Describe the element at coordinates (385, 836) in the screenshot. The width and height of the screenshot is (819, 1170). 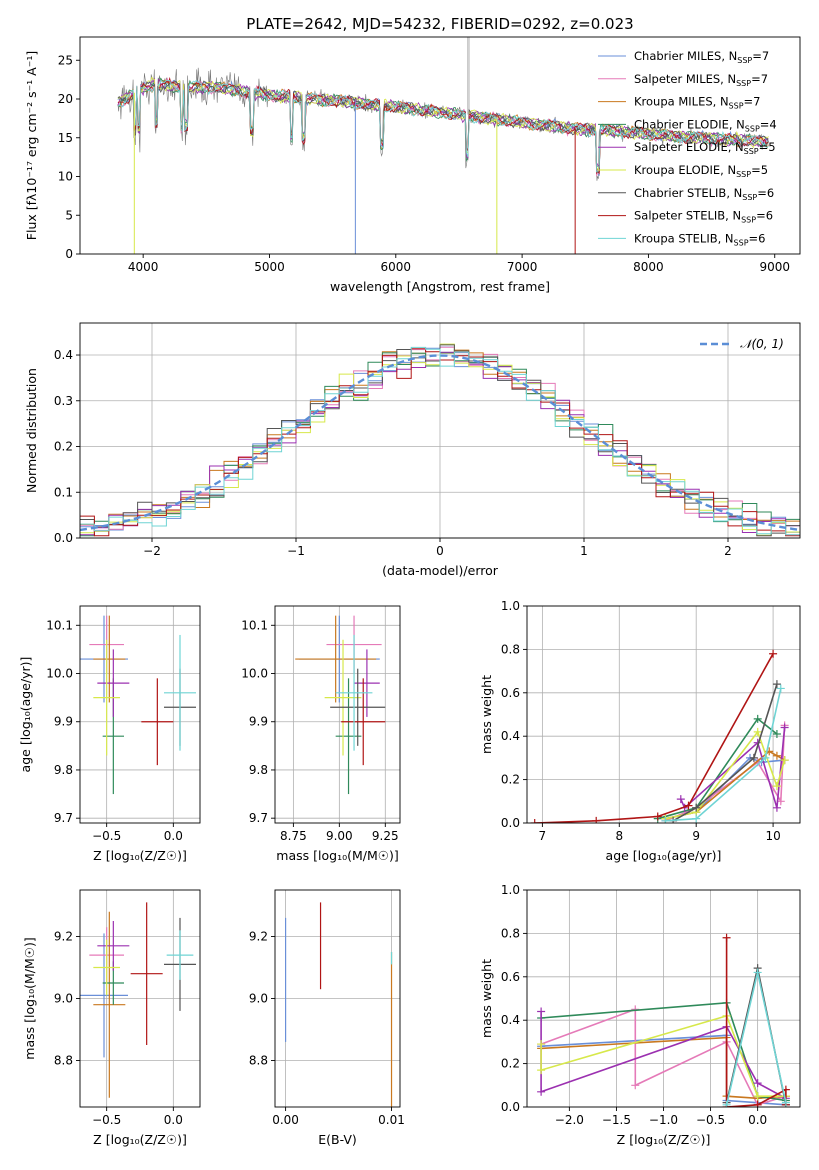
I see `x-tick-label: 9.25` at that location.